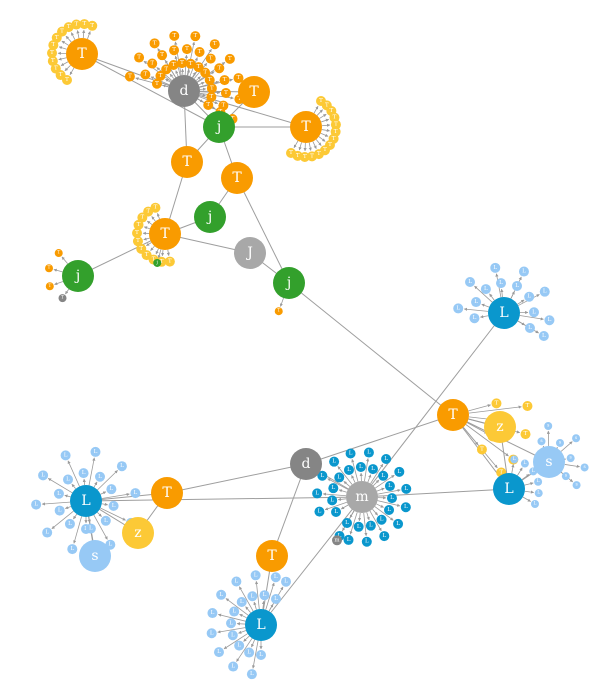 This screenshot has width=600, height=690. Describe the element at coordinates (250, 253) in the screenshot. I see `node-J1: J` at that location.